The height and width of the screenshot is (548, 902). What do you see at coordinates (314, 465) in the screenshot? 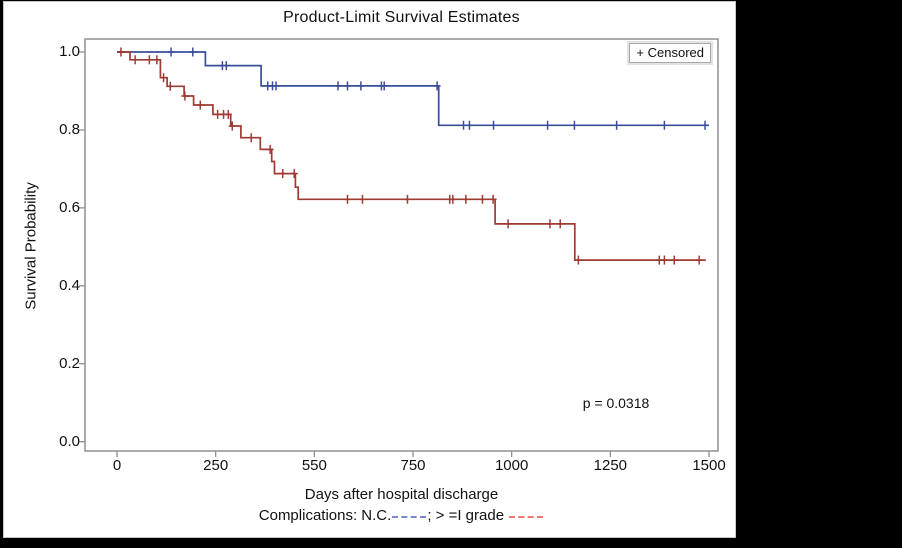
I see `x-tick-label: 550` at bounding box center [314, 465].